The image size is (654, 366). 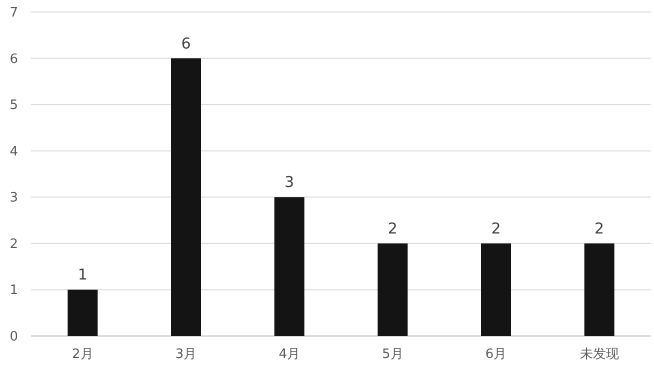 What do you see at coordinates (289, 354) in the screenshot?
I see `x-tick-label: 4月` at bounding box center [289, 354].